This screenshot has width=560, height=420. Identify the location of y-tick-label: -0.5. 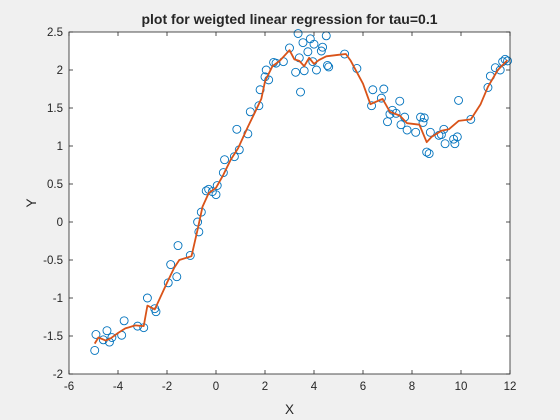
(53, 261).